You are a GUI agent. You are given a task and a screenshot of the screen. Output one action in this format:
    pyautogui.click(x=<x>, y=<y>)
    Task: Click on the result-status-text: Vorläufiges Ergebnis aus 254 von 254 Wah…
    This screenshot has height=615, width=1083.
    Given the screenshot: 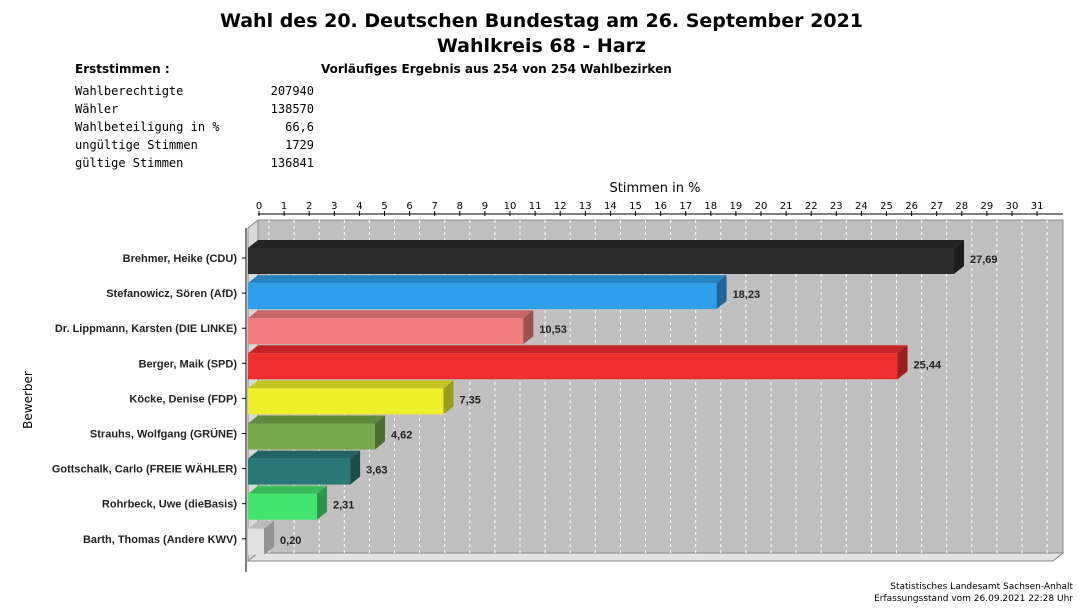 What is the action you would take?
    pyautogui.click(x=496, y=69)
    